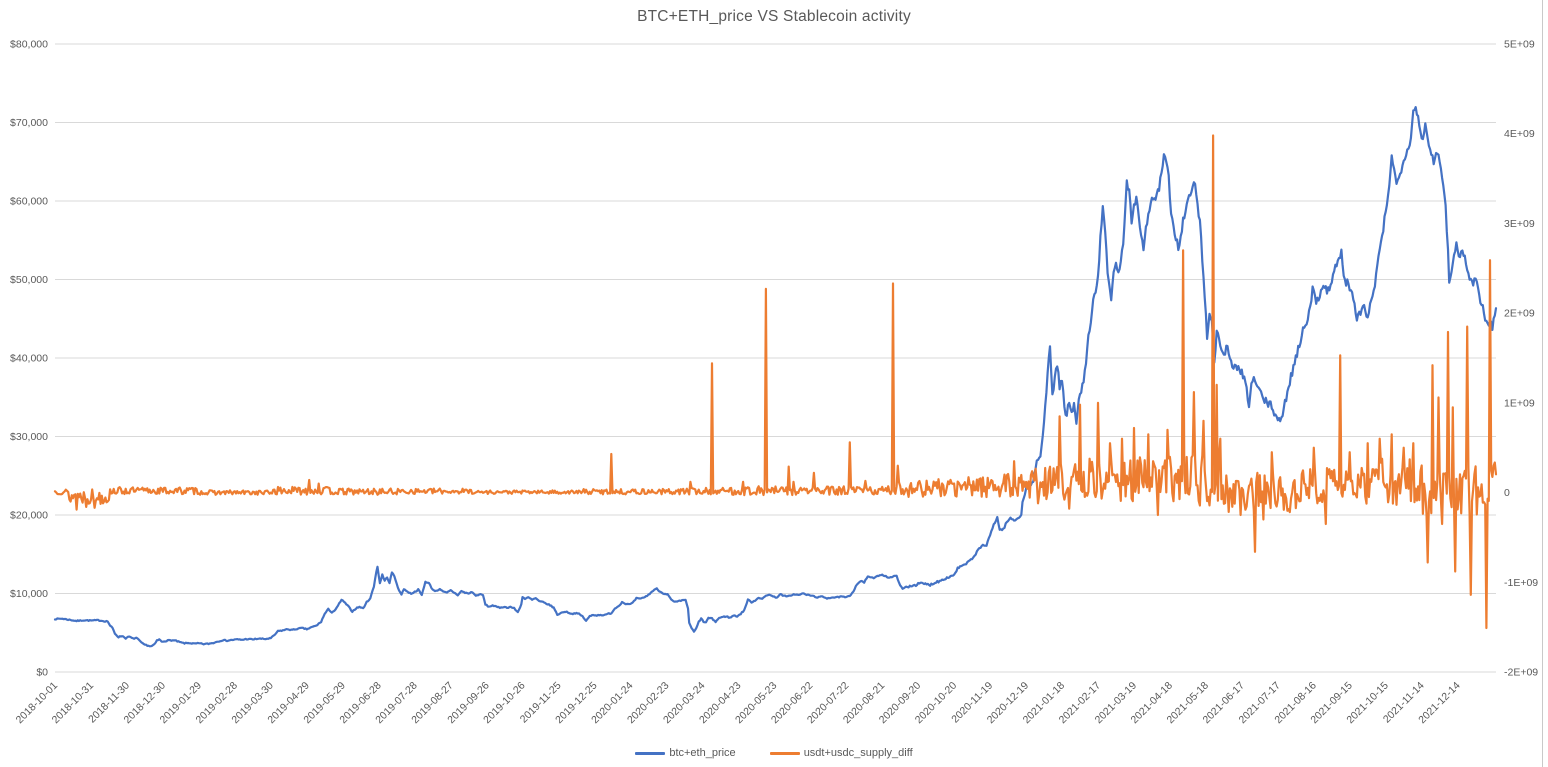  What do you see at coordinates (774, 16) in the screenshot?
I see `chart-title: BTC+ETH_price VS Stablecoin activity` at bounding box center [774, 16].